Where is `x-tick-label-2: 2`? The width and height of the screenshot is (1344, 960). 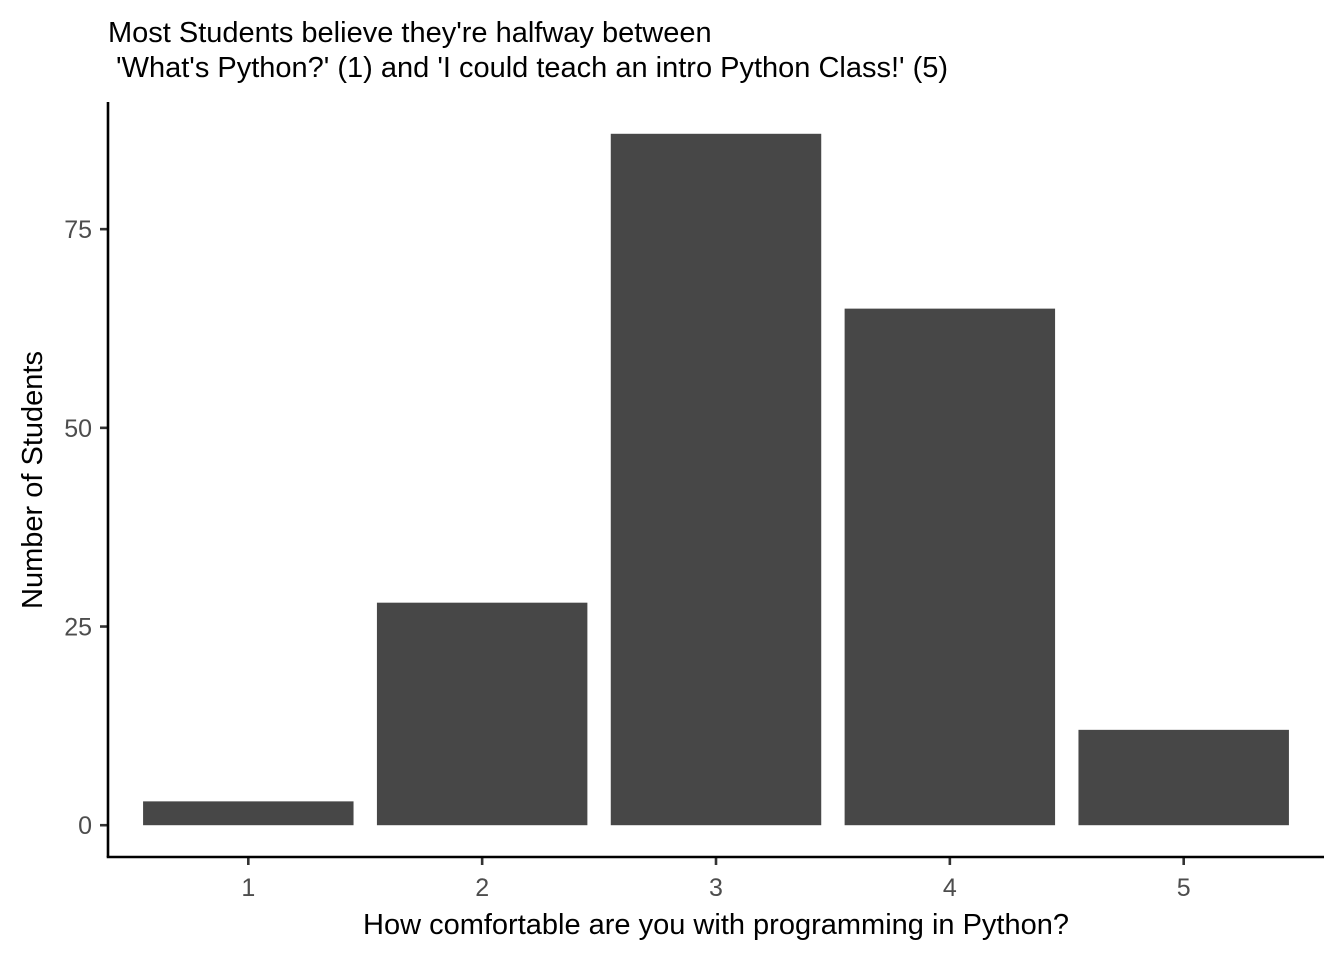
x-tick-label-2: 2 is located at coordinates (482, 888).